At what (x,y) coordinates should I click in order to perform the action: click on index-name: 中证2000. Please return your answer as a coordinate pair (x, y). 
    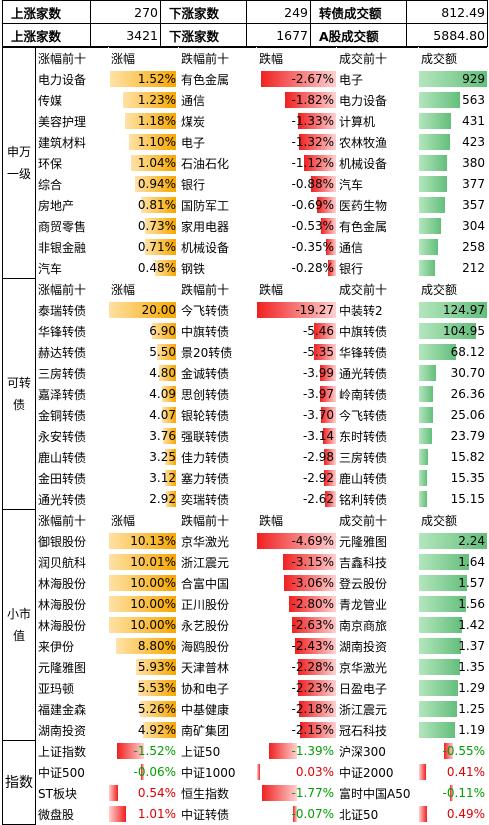
    Looking at the image, I should click on (377, 772).